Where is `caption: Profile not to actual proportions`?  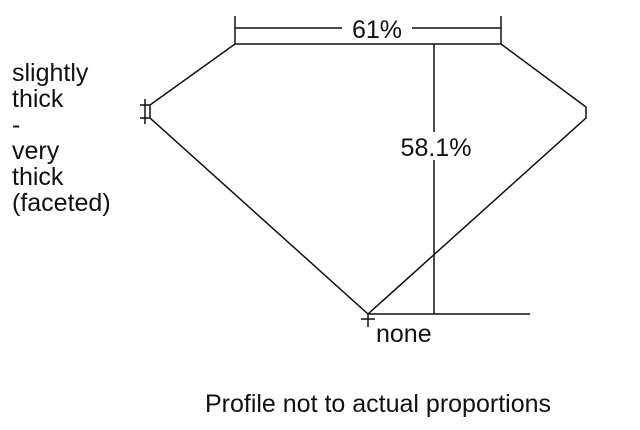 caption: Profile not to actual proportions is located at coordinates (378, 404).